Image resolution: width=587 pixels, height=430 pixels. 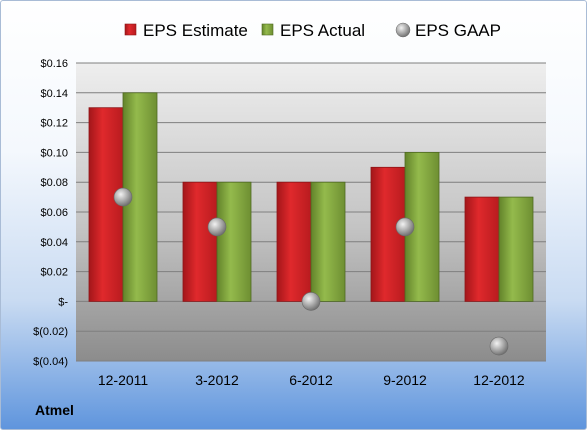 I want to click on x-axis: 12-2011 3-2012 6-2012 9-2012 12-2012, so click(x=311, y=380).